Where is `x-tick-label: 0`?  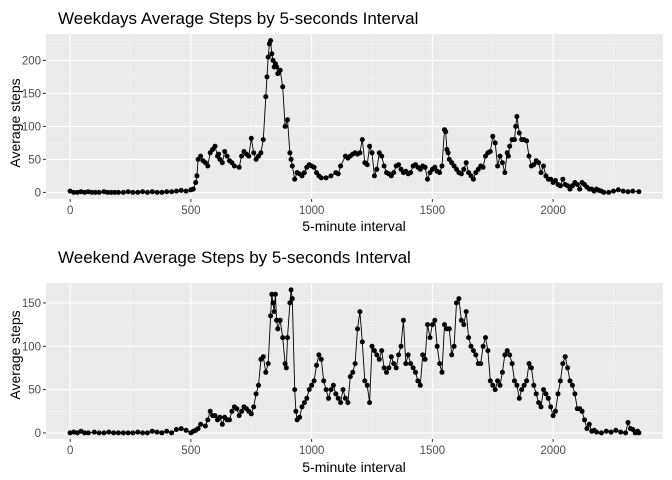
x-tick-label: 0 is located at coordinates (70, 211).